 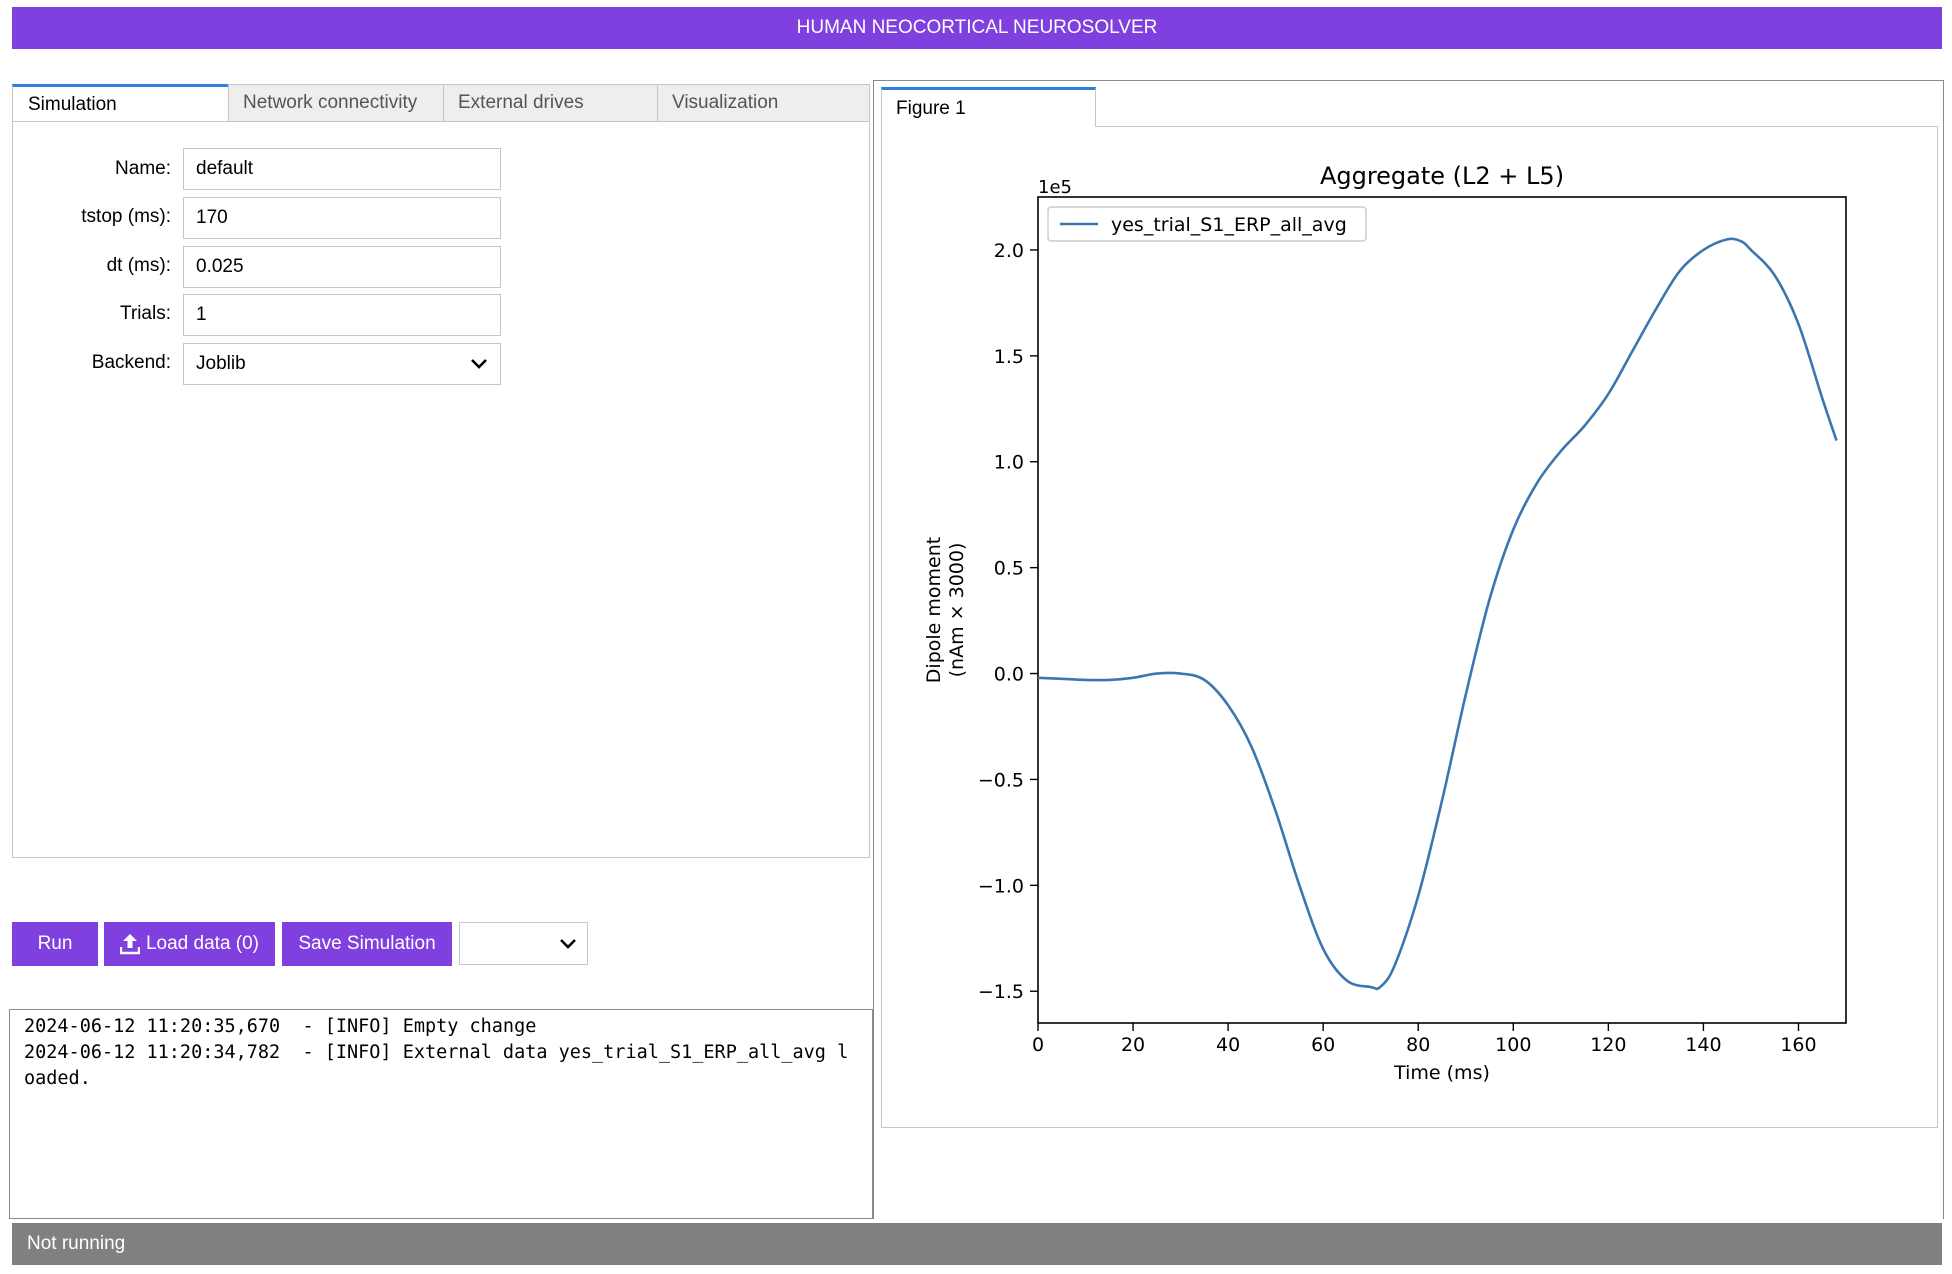 What do you see at coordinates (1323, 1045) in the screenshot?
I see `x-tick-label: 60` at bounding box center [1323, 1045].